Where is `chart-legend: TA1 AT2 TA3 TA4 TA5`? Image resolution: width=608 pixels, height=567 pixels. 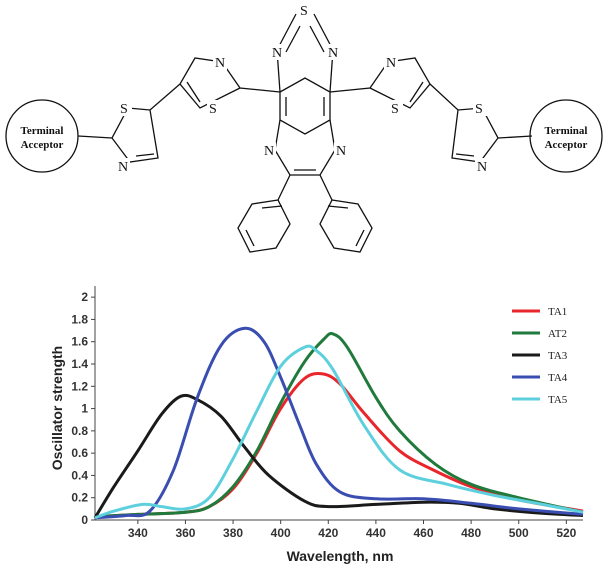
chart-legend: TA1 AT2 TA3 TA4 TA5 is located at coordinates (540, 356).